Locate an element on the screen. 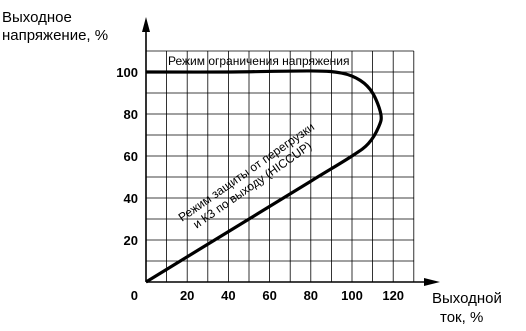 The image size is (526, 331). y-tick-label: 40 is located at coordinates (131, 198).